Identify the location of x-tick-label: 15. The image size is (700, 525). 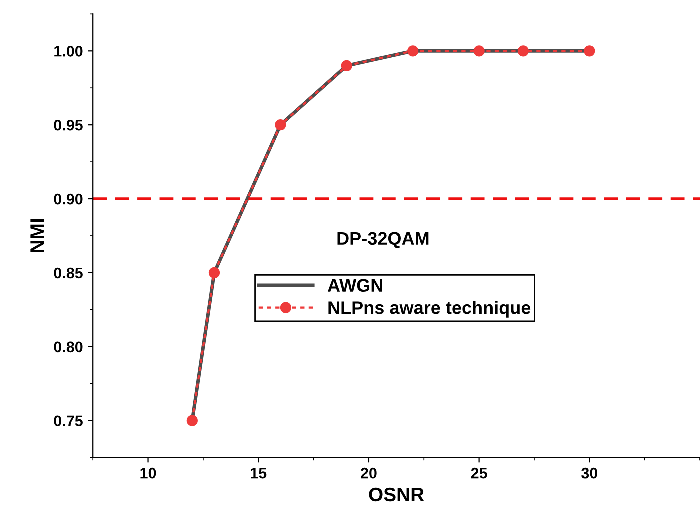
(259, 473).